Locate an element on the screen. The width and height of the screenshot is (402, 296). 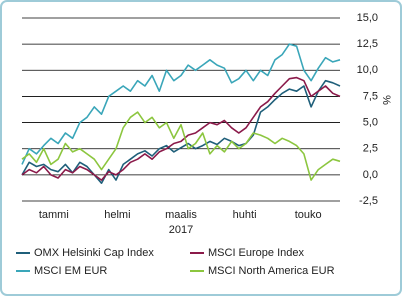
x-tick-label: touko is located at coordinates (308, 215).